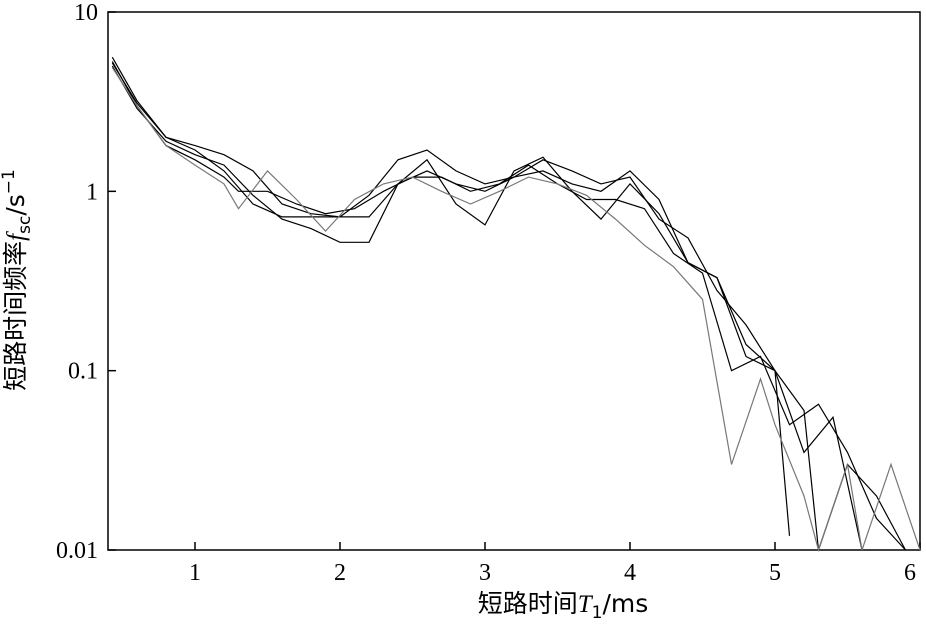 This screenshot has width=926, height=632. What do you see at coordinates (775, 573) in the screenshot?
I see `x-tick-label: 5` at bounding box center [775, 573].